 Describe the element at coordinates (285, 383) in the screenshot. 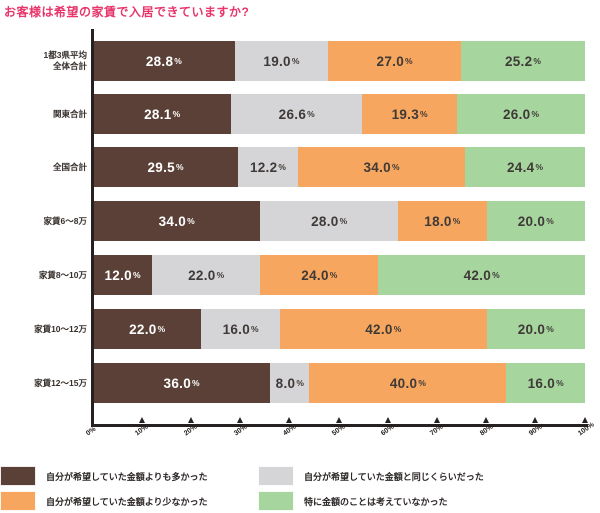

I see `segment-value: 8.0` at that location.